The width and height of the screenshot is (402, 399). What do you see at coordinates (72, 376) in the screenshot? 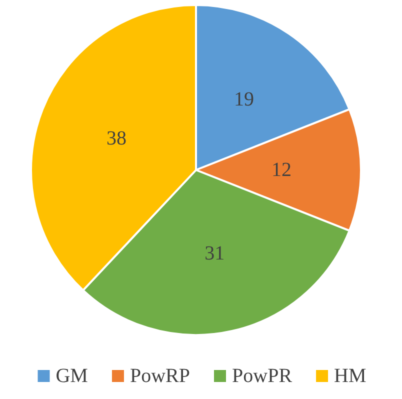
I see `legend-label: GM` at bounding box center [72, 376].